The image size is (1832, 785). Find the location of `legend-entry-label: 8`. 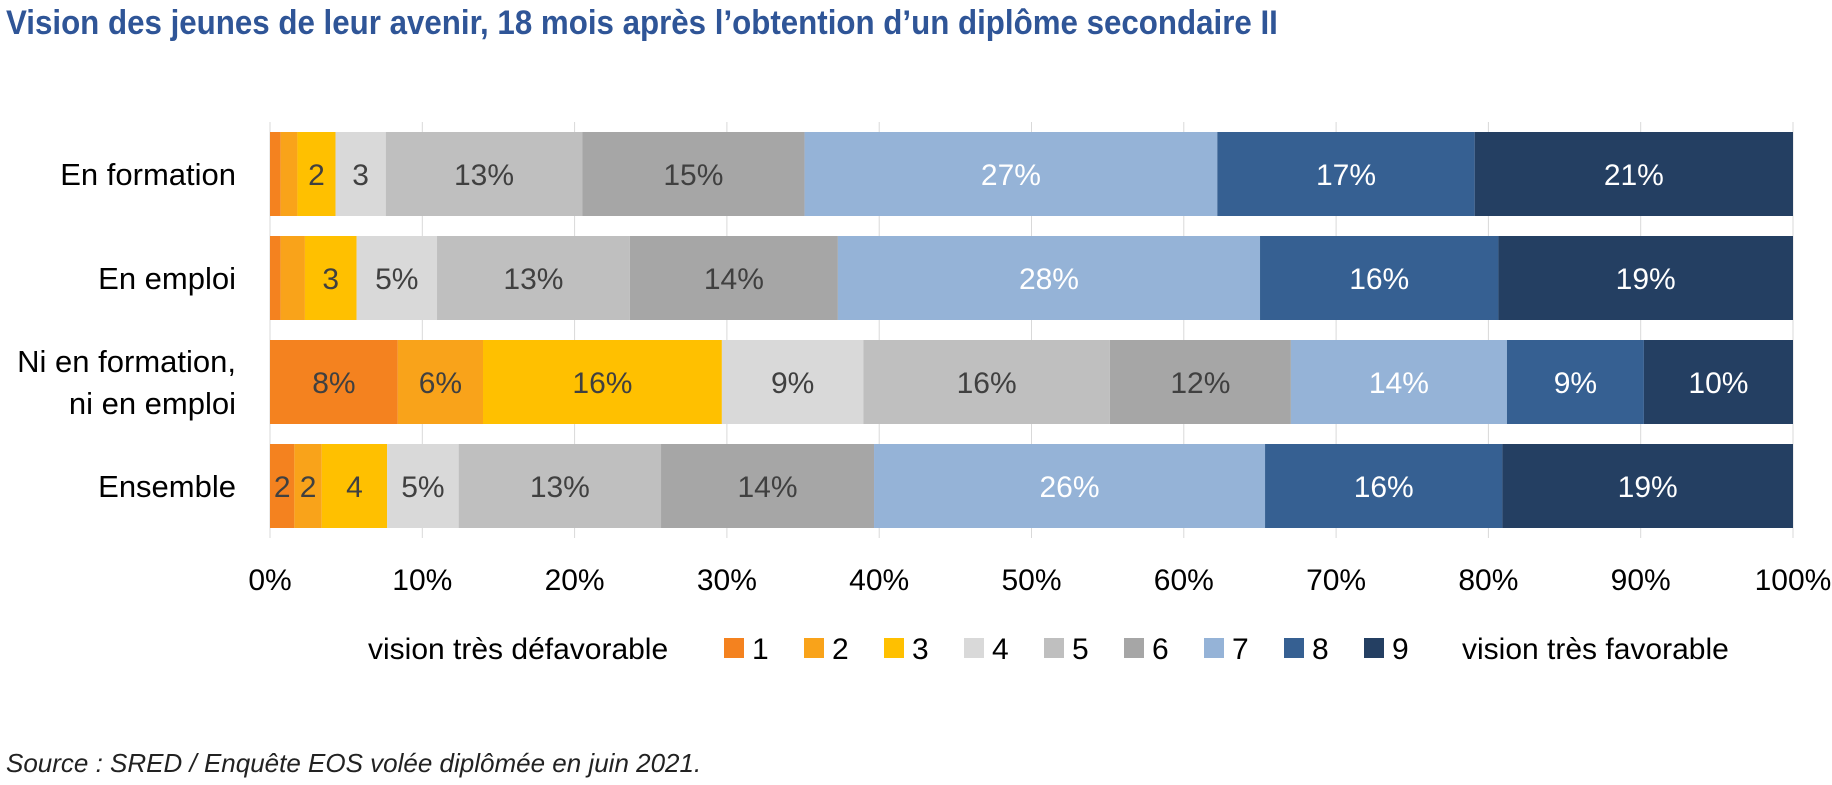

legend-entry-label: 8 is located at coordinates (1320, 649).